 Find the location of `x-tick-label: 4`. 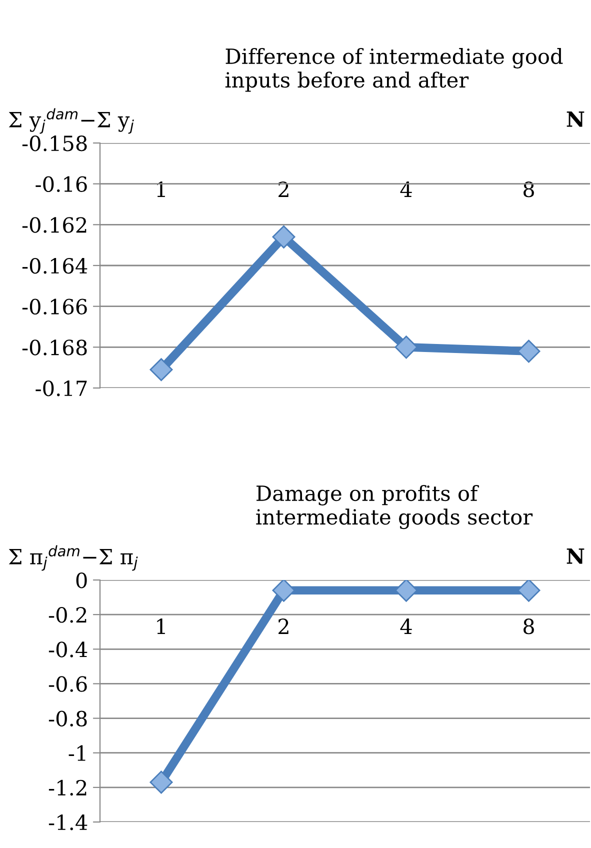

x-tick-label: 4 is located at coordinates (406, 626).